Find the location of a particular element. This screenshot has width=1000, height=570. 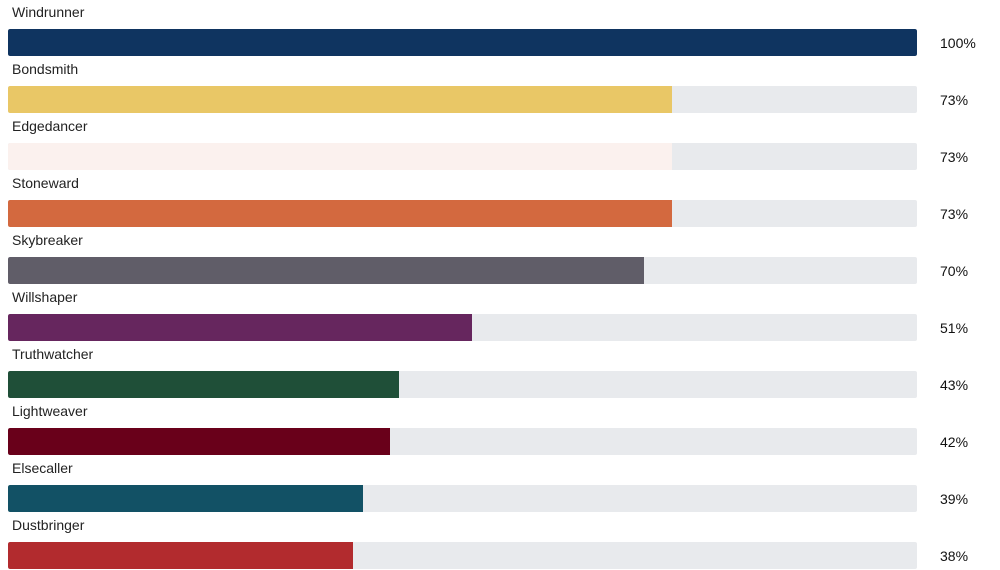

category-label: Skybreaker is located at coordinates (47, 240).